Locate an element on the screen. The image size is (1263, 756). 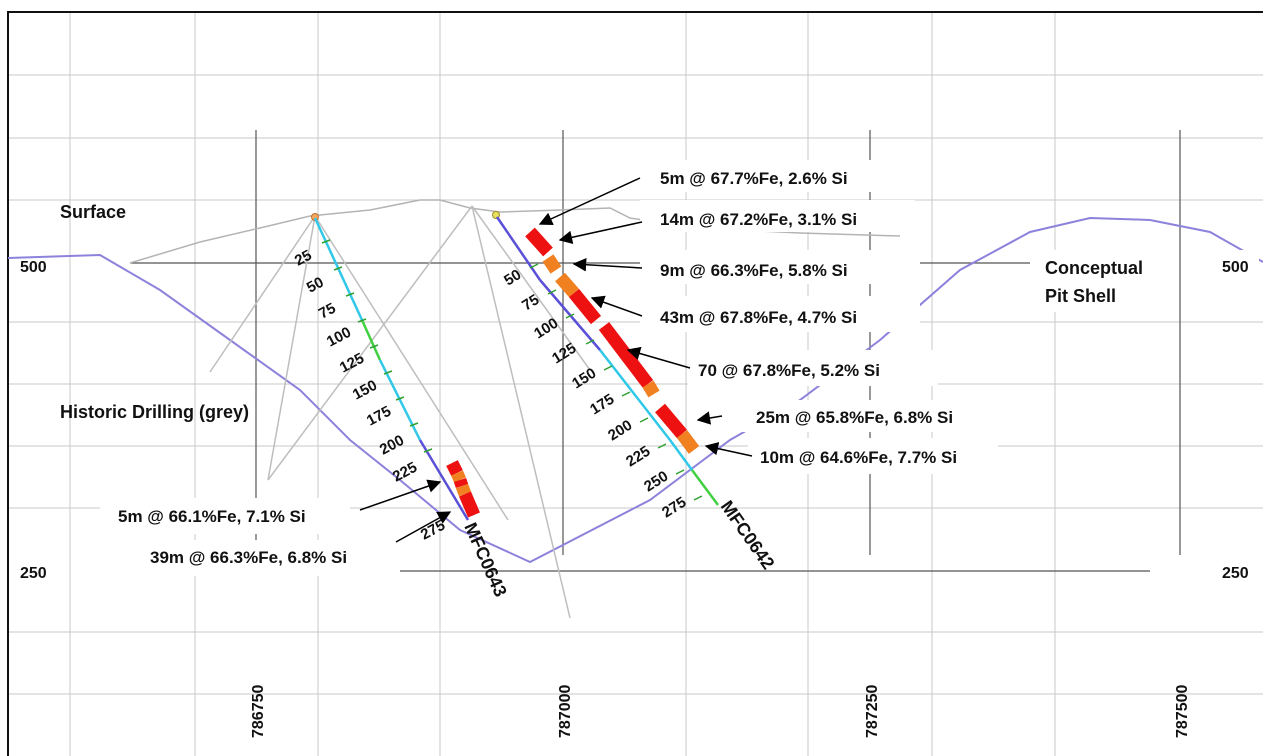
depth-ticks-mfc0642 is located at coordinates (616, 382).